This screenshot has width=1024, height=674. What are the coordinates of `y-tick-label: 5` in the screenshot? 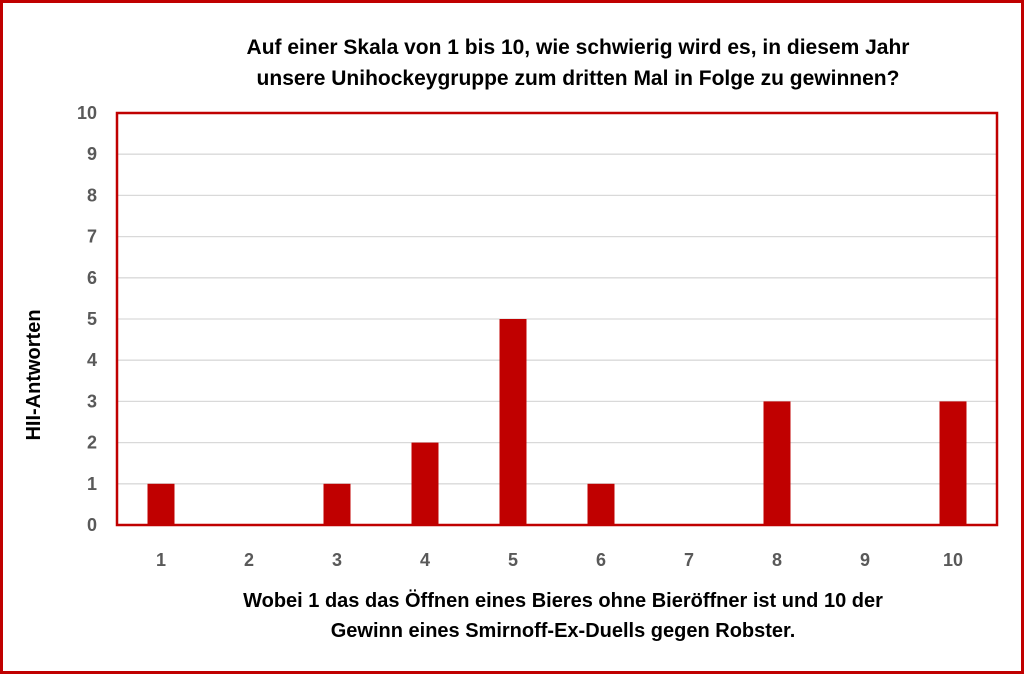 It's located at (92, 319).